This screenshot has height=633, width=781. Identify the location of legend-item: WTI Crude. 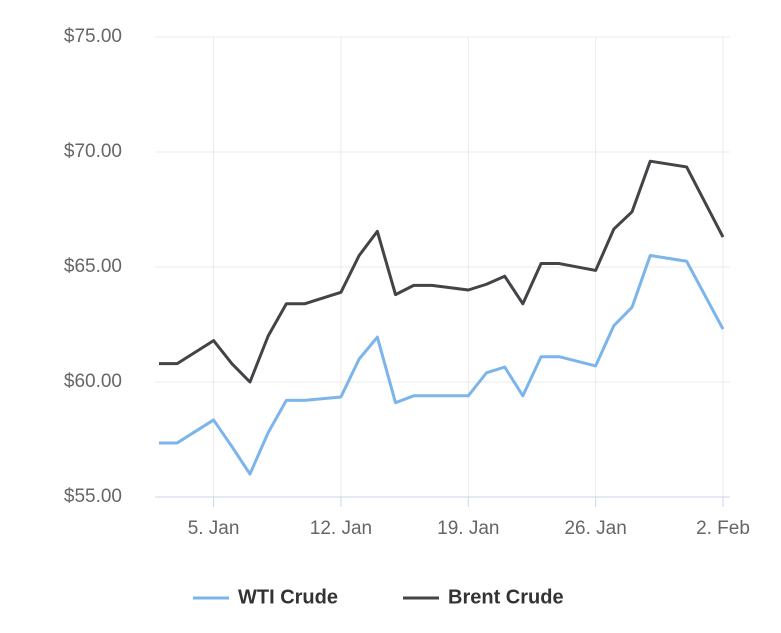
(265, 597).